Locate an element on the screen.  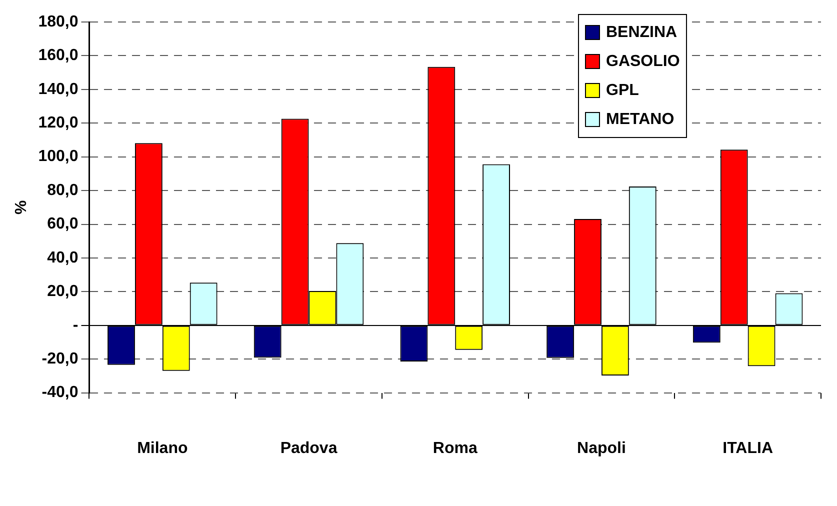
y-tick-label: 40,0 is located at coordinates (62, 257).